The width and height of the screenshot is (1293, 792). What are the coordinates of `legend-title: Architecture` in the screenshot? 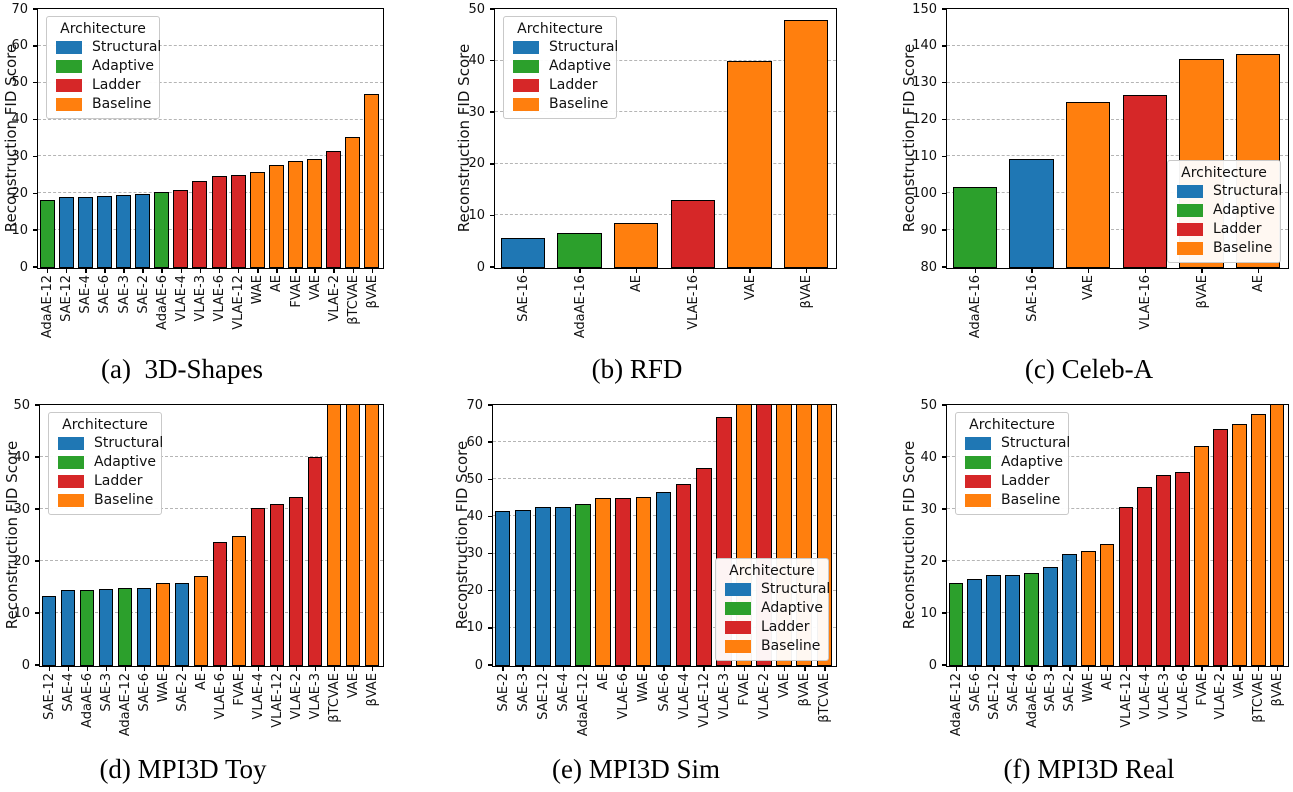 It's located at (1012, 425).